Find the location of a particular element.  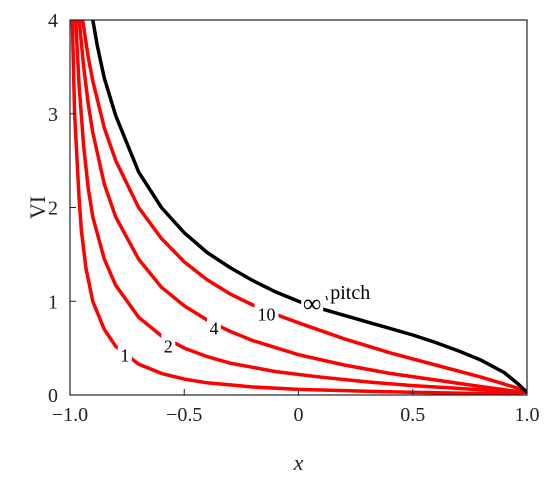

series-label-0: 1 is located at coordinates (124, 356).